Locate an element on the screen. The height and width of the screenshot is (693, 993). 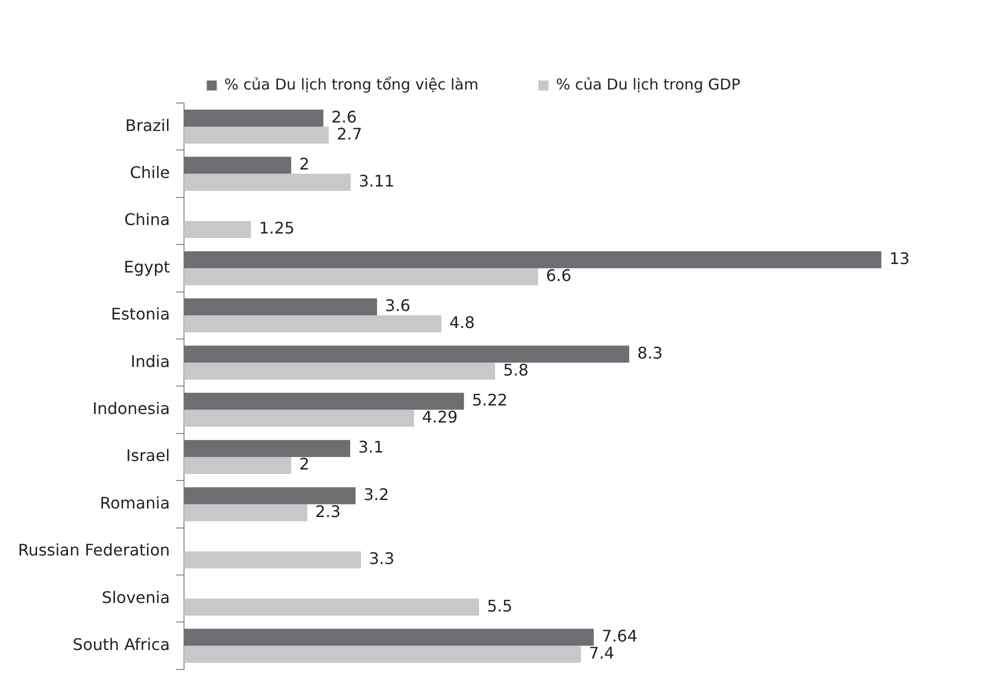
data-label: 7.4 is located at coordinates (601, 652).